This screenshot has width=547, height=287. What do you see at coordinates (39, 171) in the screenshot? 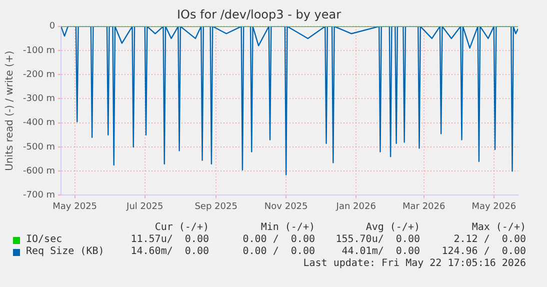
I see `y-tick-label: -600 m` at bounding box center [39, 171].